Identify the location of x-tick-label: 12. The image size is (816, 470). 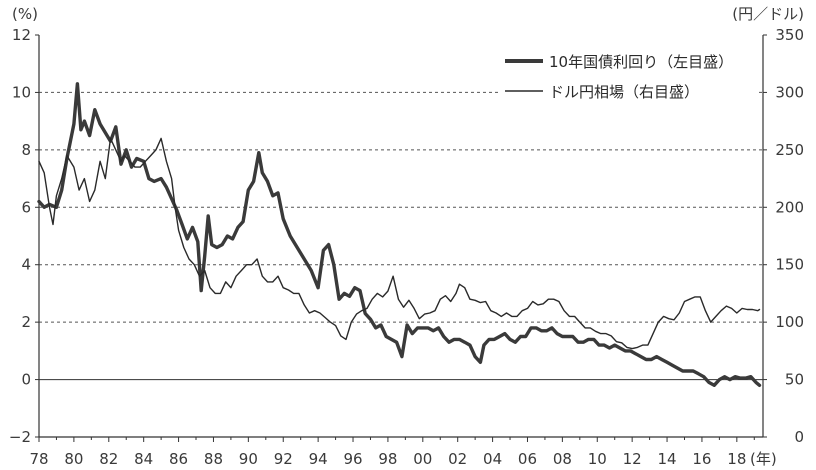
(632, 459).